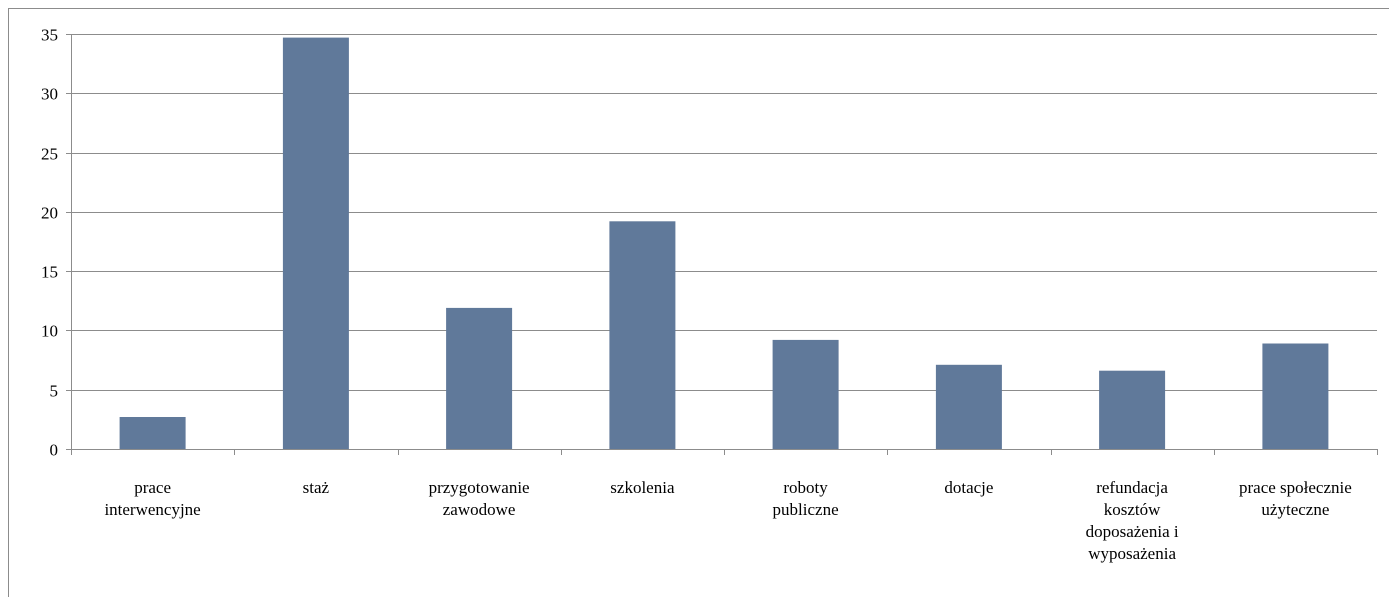 This screenshot has height=597, width=1389. I want to click on y-tick-labels: 0 5 10 15 20 25 30 35, so click(49, 243).